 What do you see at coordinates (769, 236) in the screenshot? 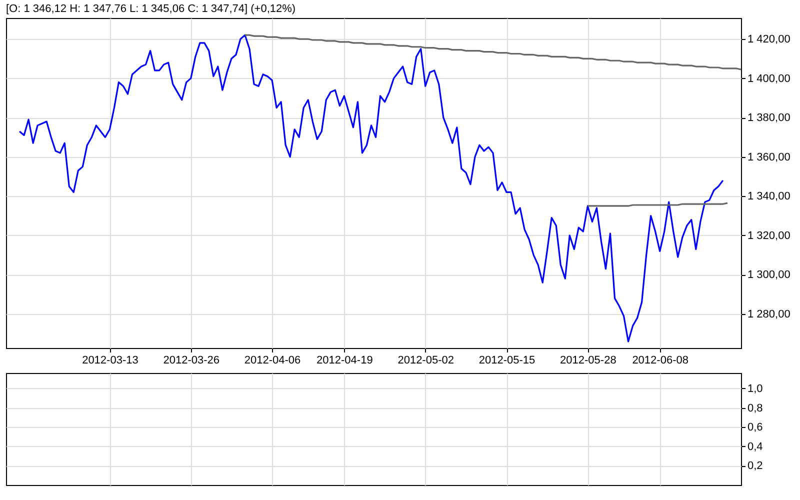
I see `y-tick-label: 1 320,00` at bounding box center [769, 236].